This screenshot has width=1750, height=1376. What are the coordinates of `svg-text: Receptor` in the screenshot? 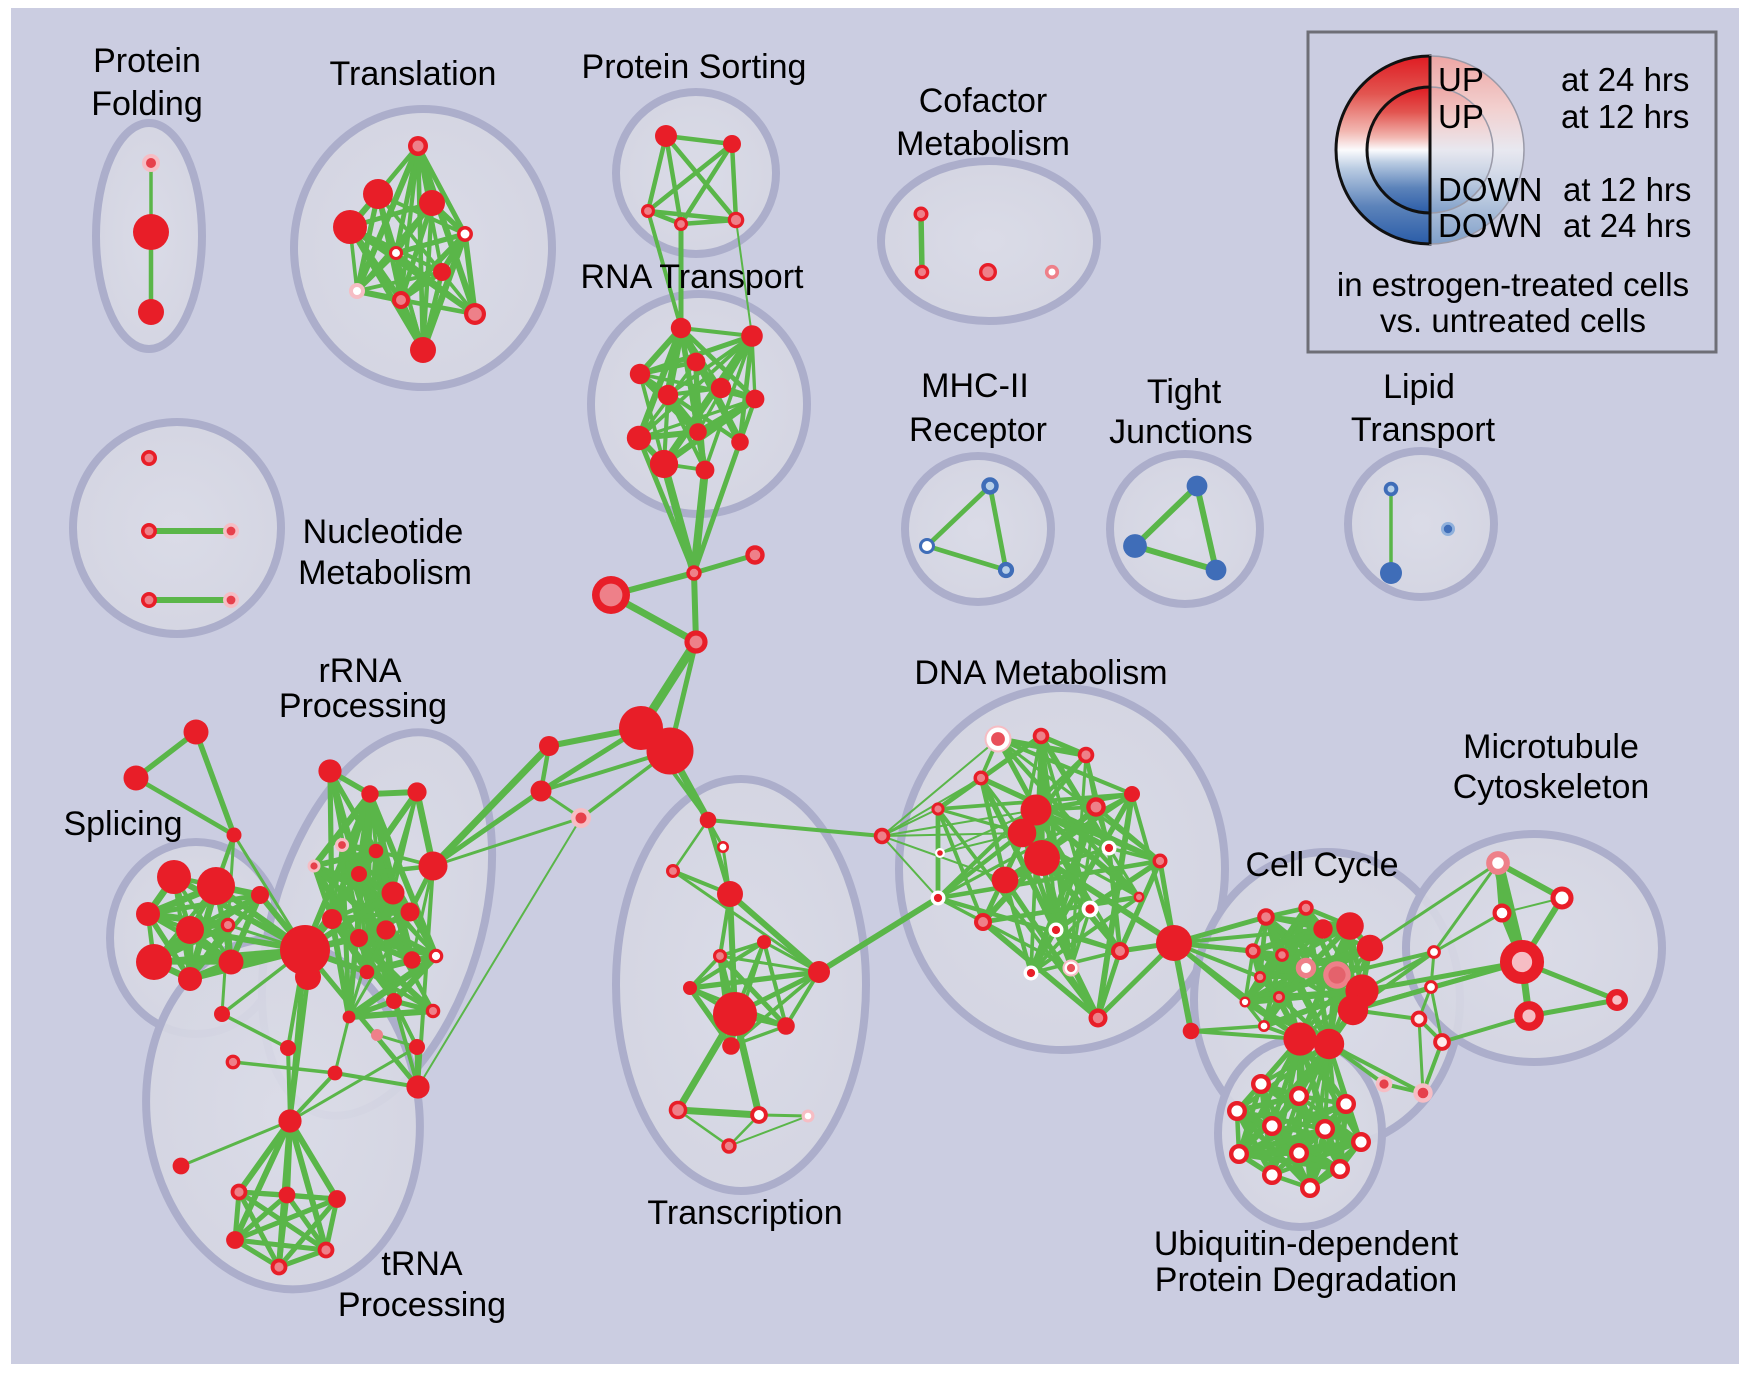 It's located at (978, 430).